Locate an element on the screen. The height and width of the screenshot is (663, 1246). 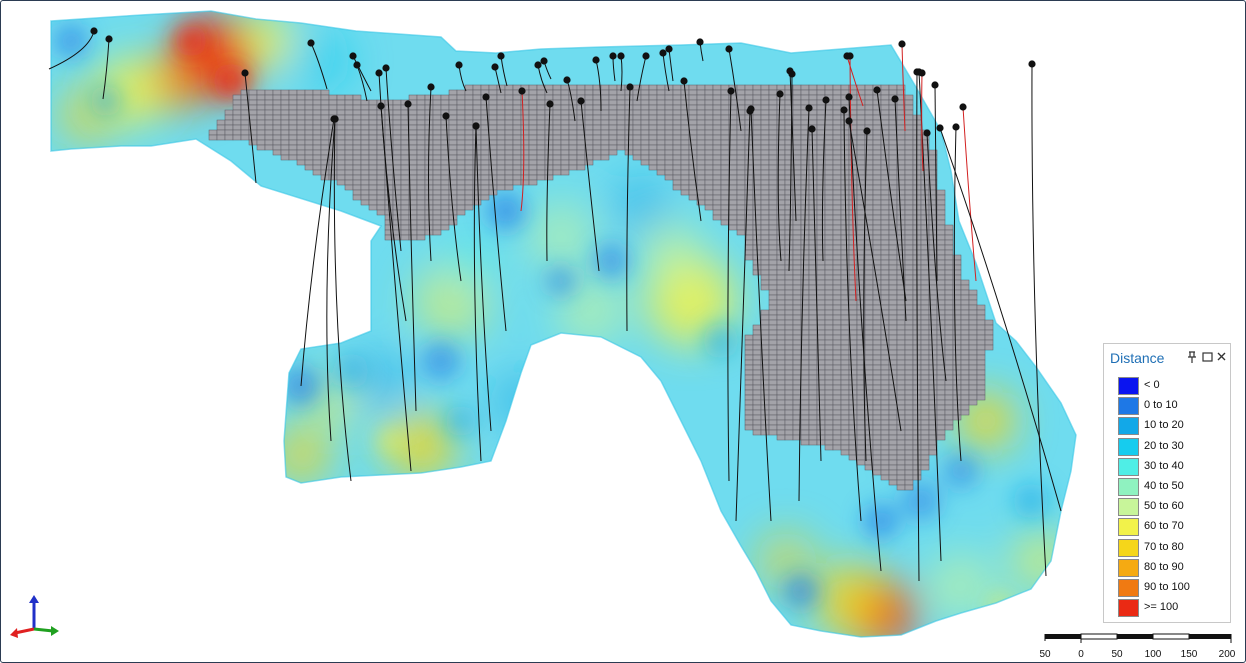
pin-icon is located at coordinates (1192, 359).